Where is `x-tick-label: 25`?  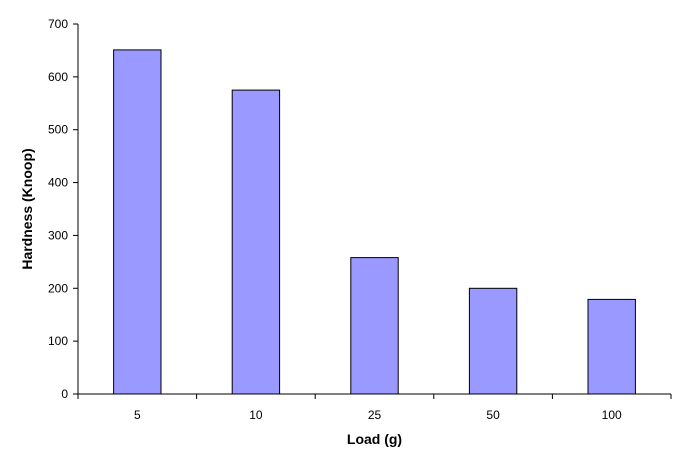 x-tick-label: 25 is located at coordinates (375, 415).